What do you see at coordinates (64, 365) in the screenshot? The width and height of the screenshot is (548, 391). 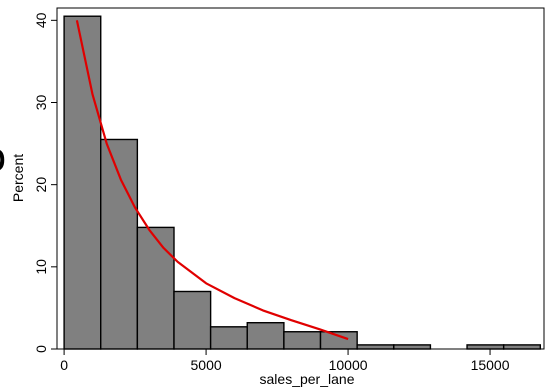 I see `x-tick-label: 0` at bounding box center [64, 365].